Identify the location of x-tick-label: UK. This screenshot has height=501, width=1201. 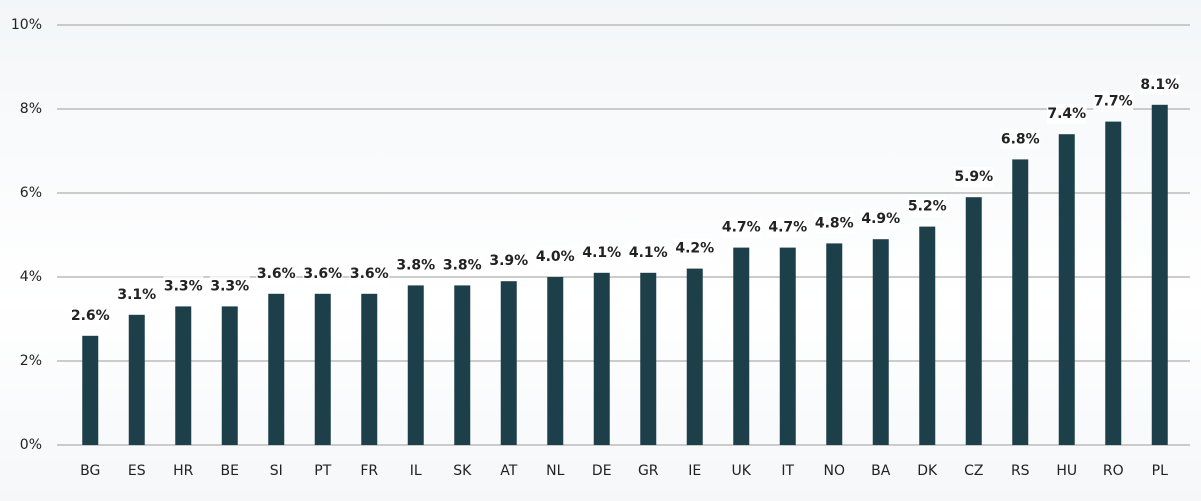
(742, 471).